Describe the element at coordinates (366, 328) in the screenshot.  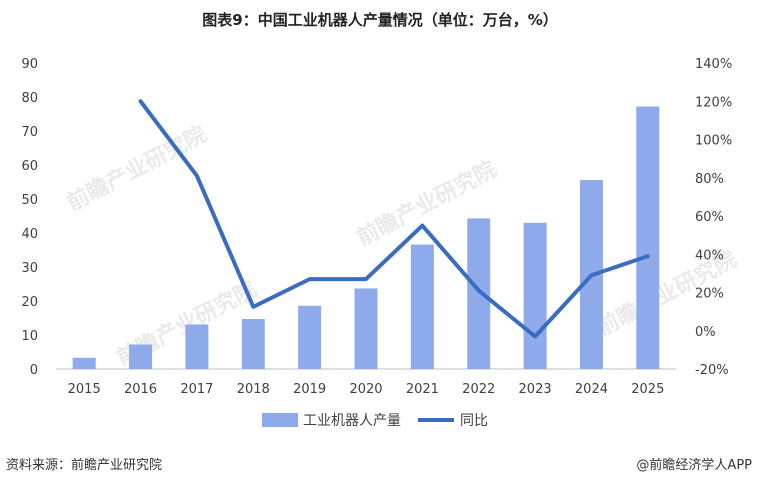
I see `bar-2020` at that location.